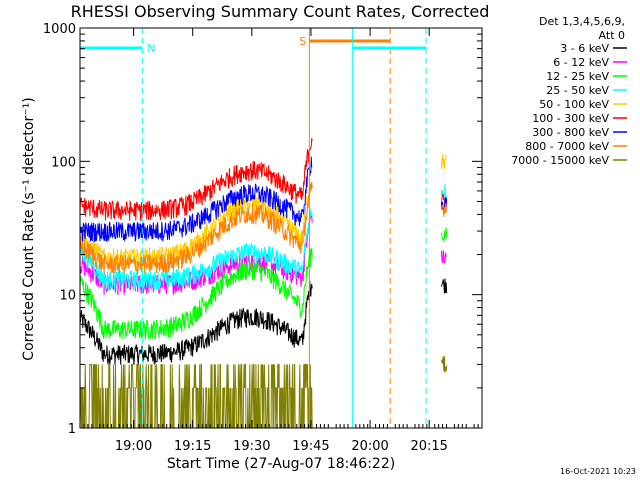 This screenshot has width=640, height=480. Describe the element at coordinates (428, 446) in the screenshot. I see `x-tick-label-5: 20:15` at that location.